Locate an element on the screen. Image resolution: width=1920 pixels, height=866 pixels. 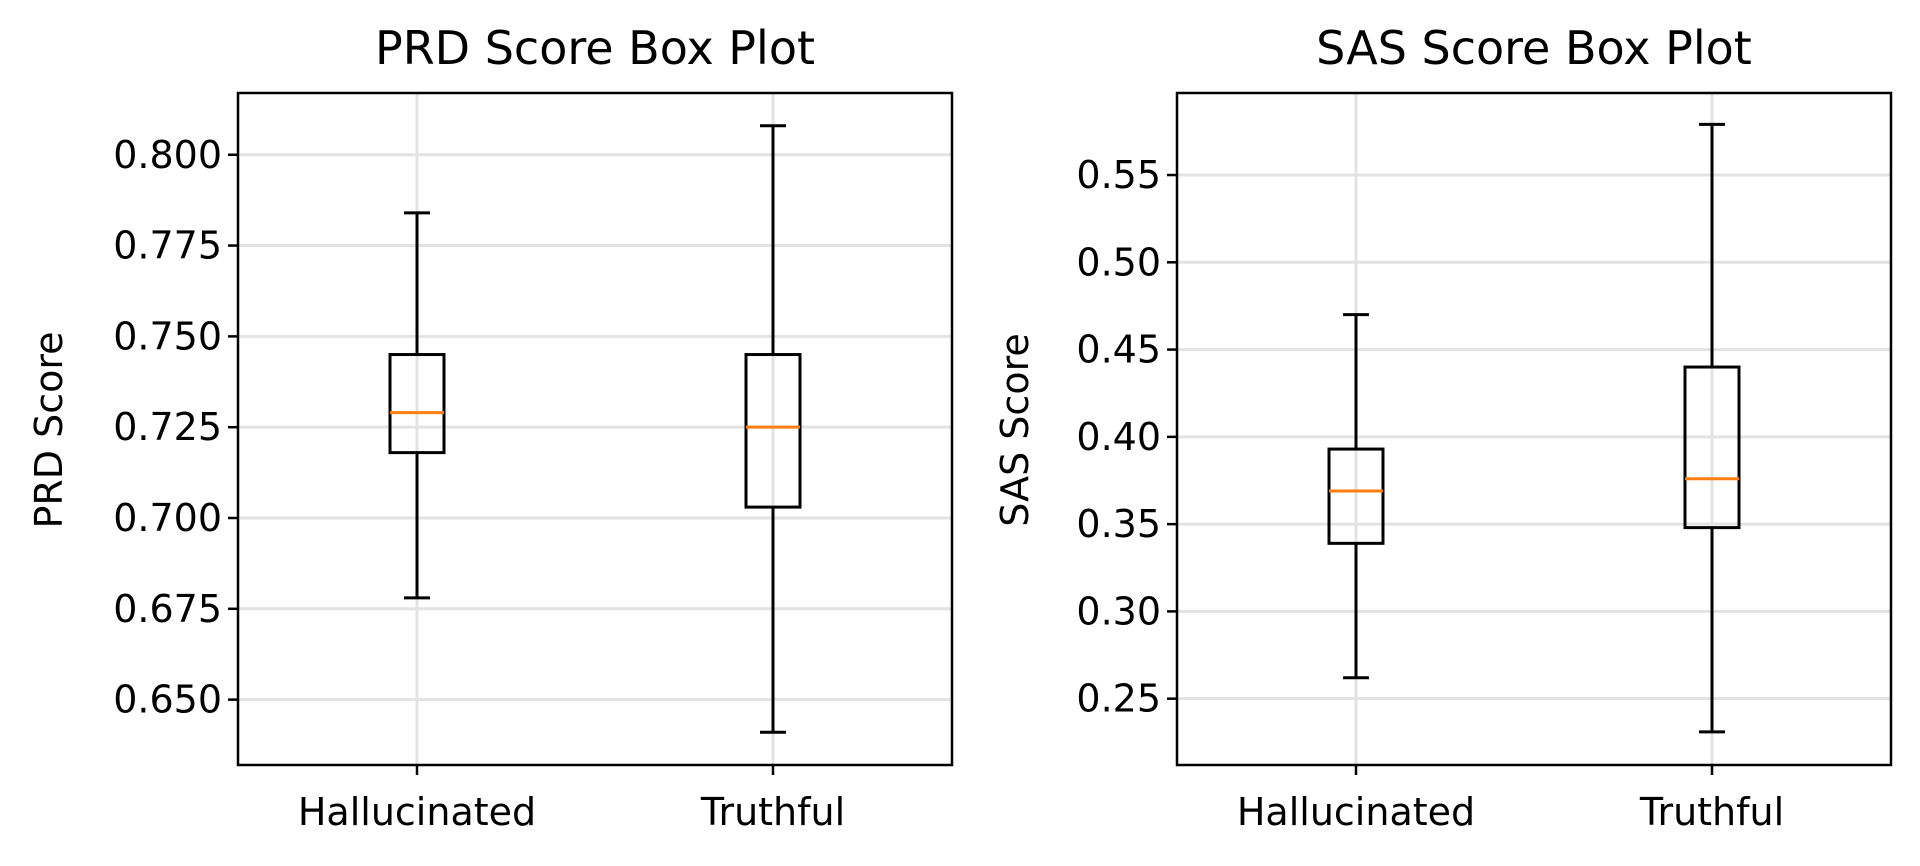
chart-title: PRD Score Box Plot is located at coordinates (595, 48).